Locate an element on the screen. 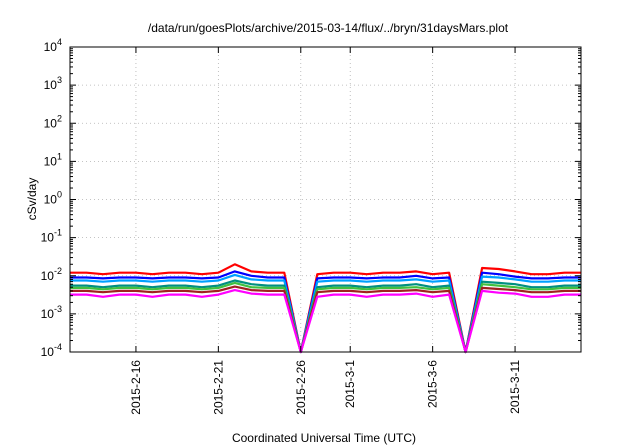 The image size is (640, 448). y-tick-label: 10² is located at coordinates (53, 121).